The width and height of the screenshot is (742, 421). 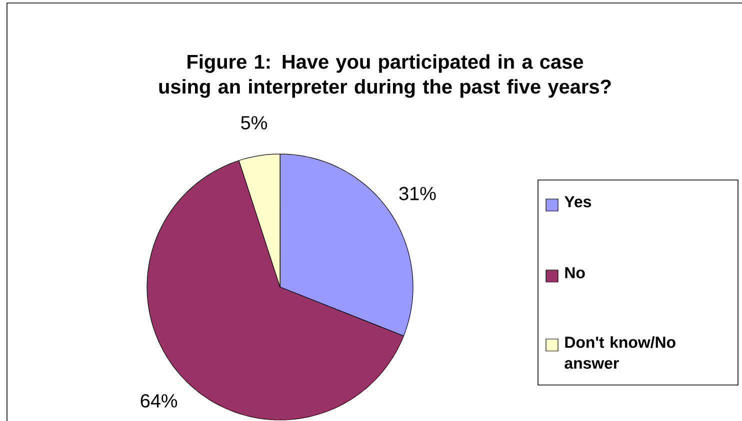 What do you see at coordinates (159, 401) in the screenshot?
I see `data-label: 64%` at bounding box center [159, 401].